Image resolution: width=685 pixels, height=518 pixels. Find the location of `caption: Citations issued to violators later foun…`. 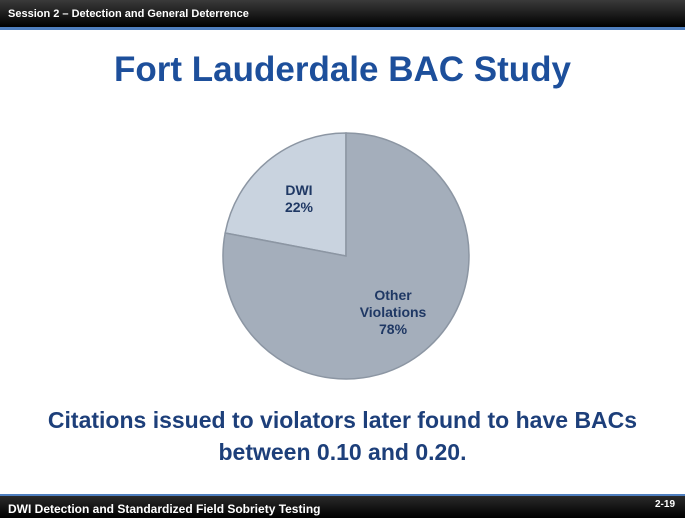

caption: Citations issued to violators later foun… is located at coordinates (342, 436).